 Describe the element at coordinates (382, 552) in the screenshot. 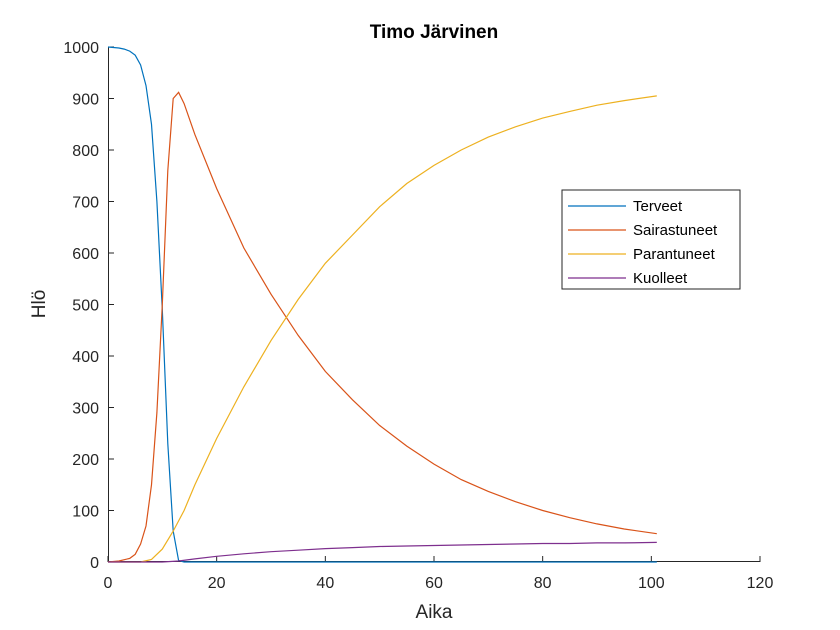

I see `series-line-kuolleet` at that location.